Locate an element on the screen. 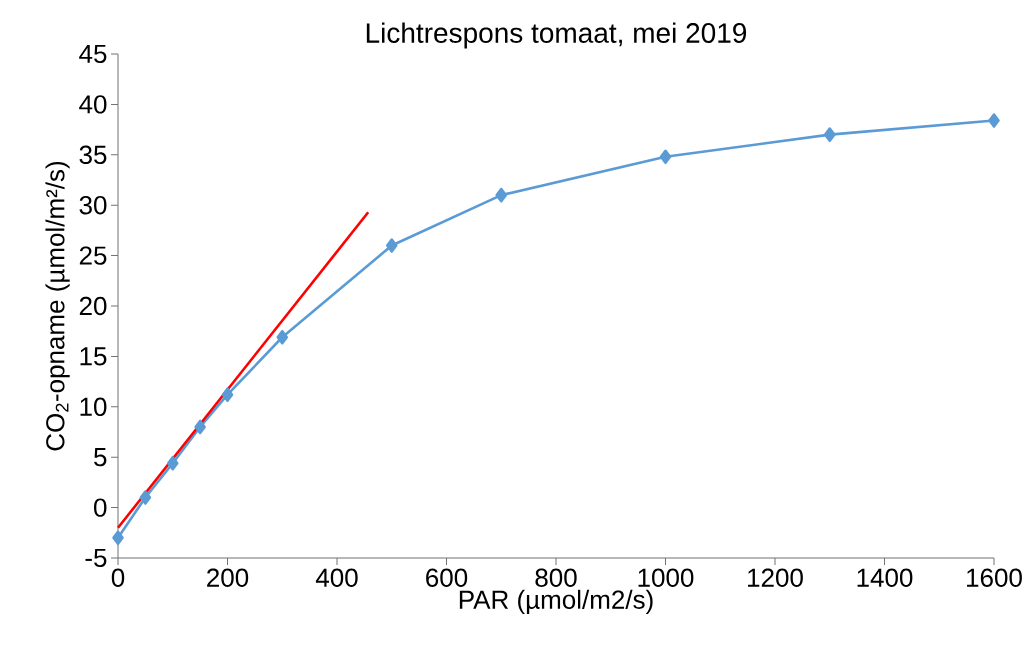  y-tick-label: 35 is located at coordinates (93, 154).